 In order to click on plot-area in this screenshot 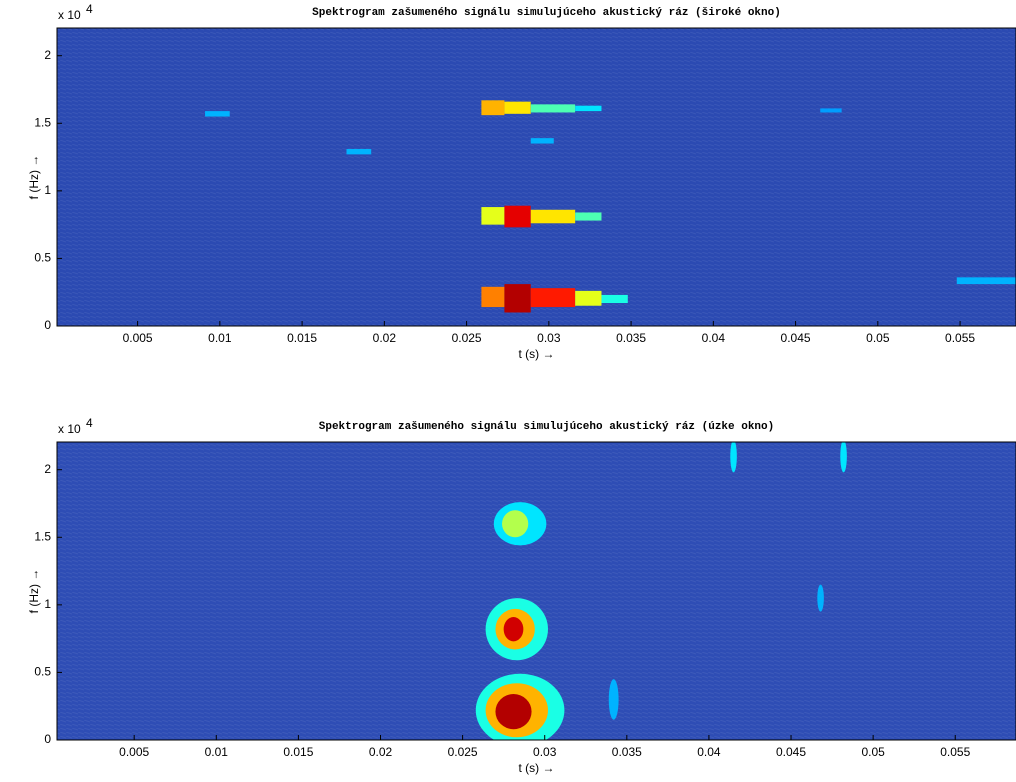, I will do `click(661, 591)`.